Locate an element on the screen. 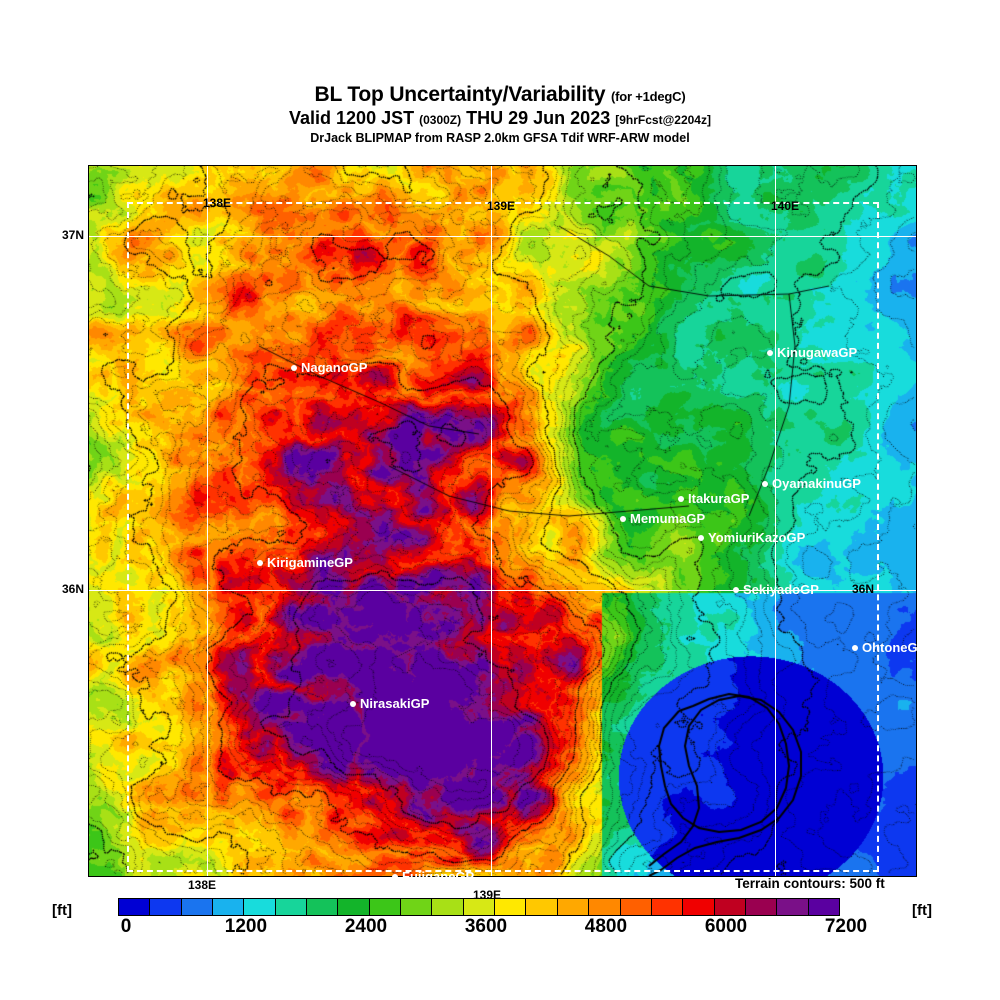  station-label: MemumaGP is located at coordinates (668, 518).